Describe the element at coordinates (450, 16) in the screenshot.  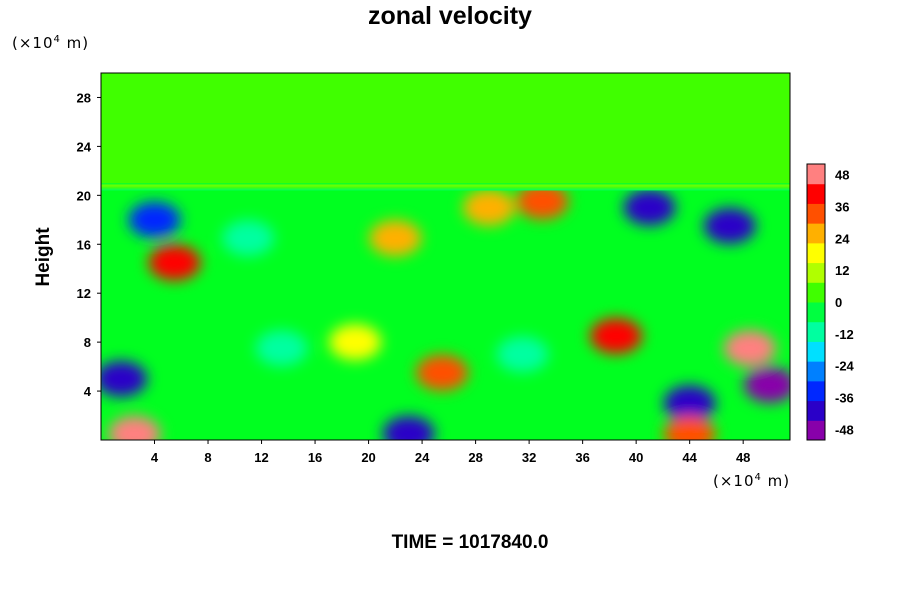
I see `chart-title: zonal velocity` at that location.